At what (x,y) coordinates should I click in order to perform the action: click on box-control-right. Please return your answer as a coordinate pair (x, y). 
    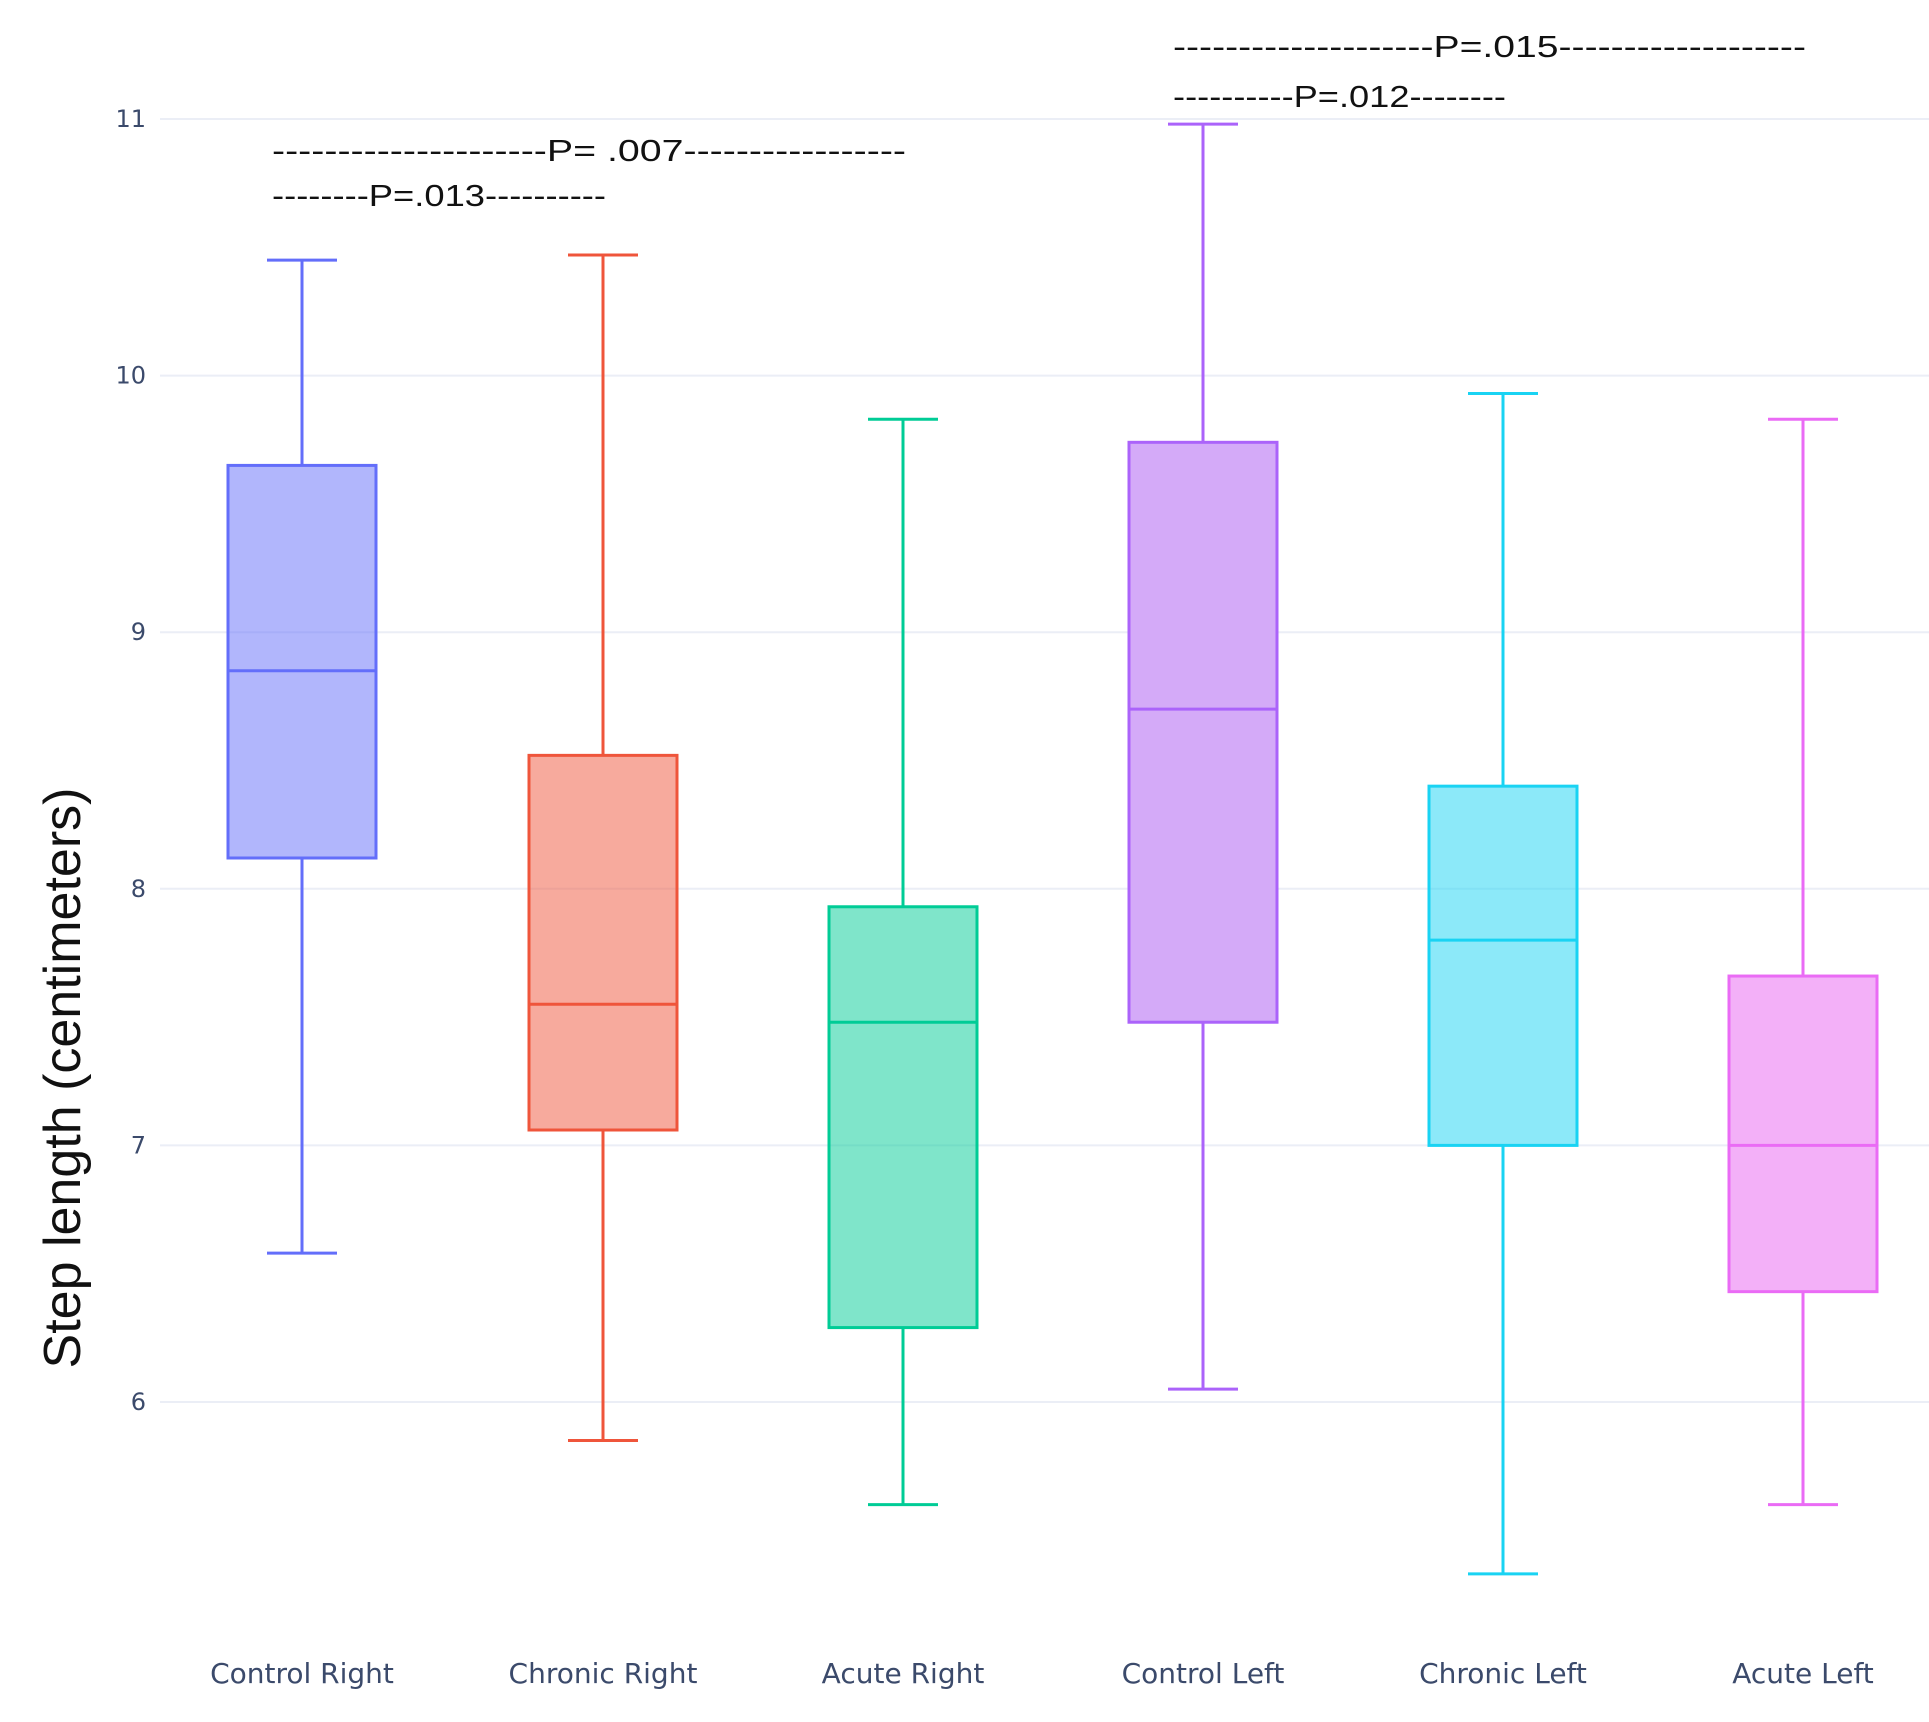
    Looking at the image, I should click on (302, 756).